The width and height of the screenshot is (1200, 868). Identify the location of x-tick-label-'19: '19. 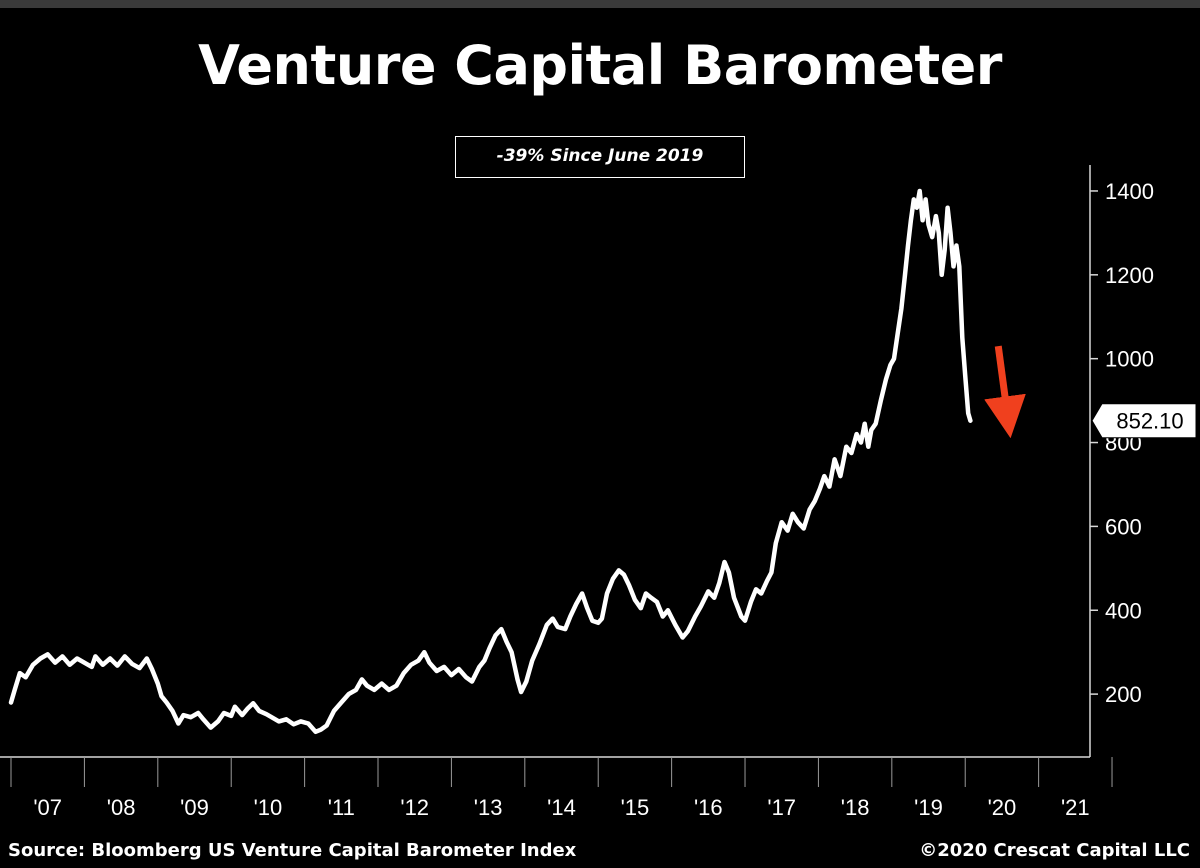
(928, 807).